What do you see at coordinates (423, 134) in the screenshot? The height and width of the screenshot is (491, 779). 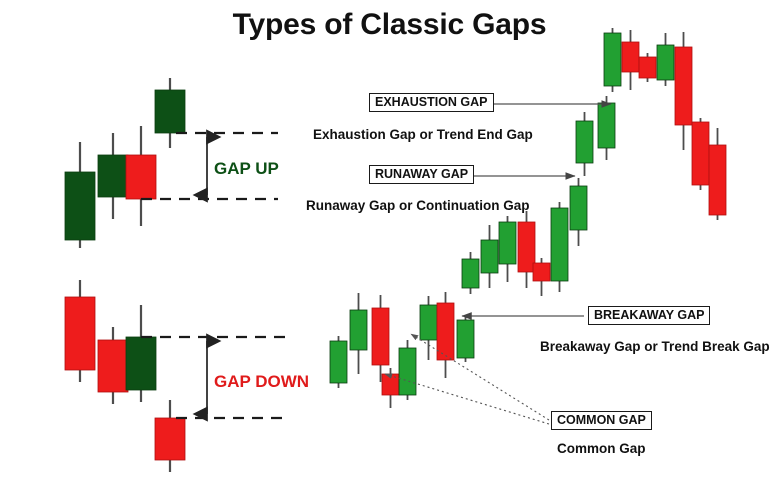 I see `exhaustion-gap-caption: Exhaustion Gap or Trend End Gap` at bounding box center [423, 134].